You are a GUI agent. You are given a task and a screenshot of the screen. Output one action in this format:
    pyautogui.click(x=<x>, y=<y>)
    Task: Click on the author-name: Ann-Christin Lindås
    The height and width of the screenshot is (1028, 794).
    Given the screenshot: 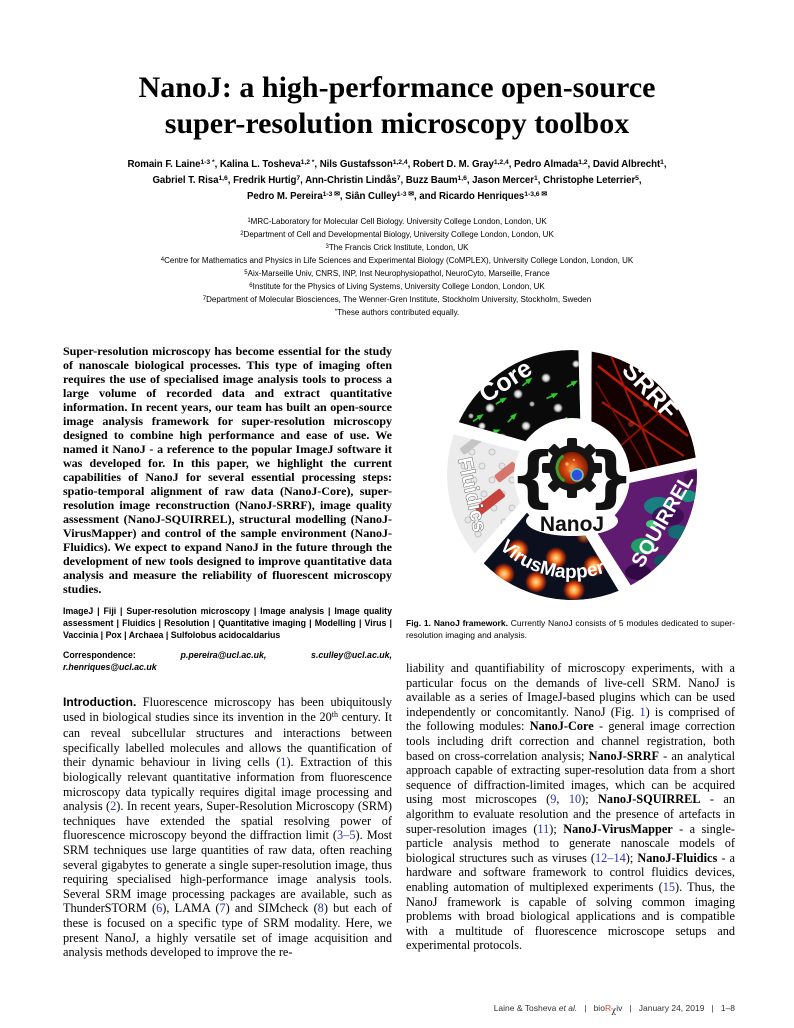 What is the action you would take?
    pyautogui.click(x=351, y=180)
    